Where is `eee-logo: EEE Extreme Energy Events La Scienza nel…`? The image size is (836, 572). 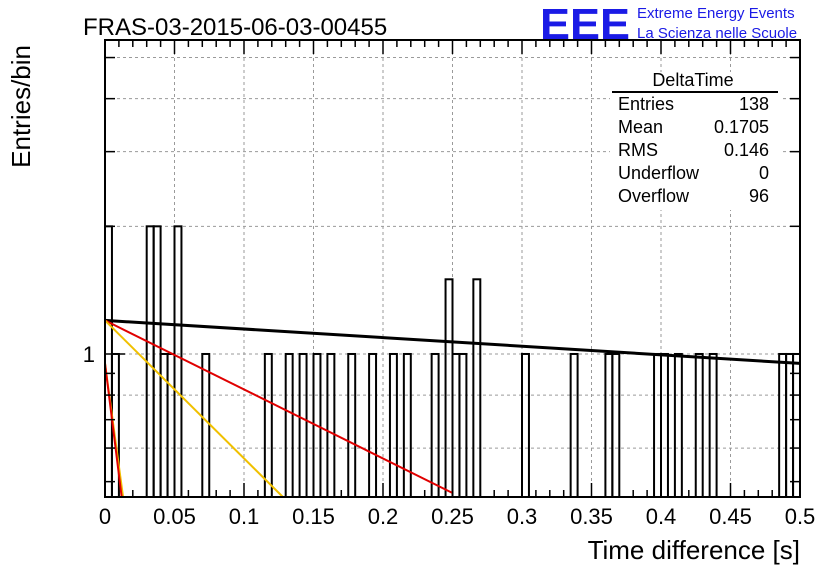
eee-logo: EEE Extreme Energy Events La Scienza nel… is located at coordinates (668, 24).